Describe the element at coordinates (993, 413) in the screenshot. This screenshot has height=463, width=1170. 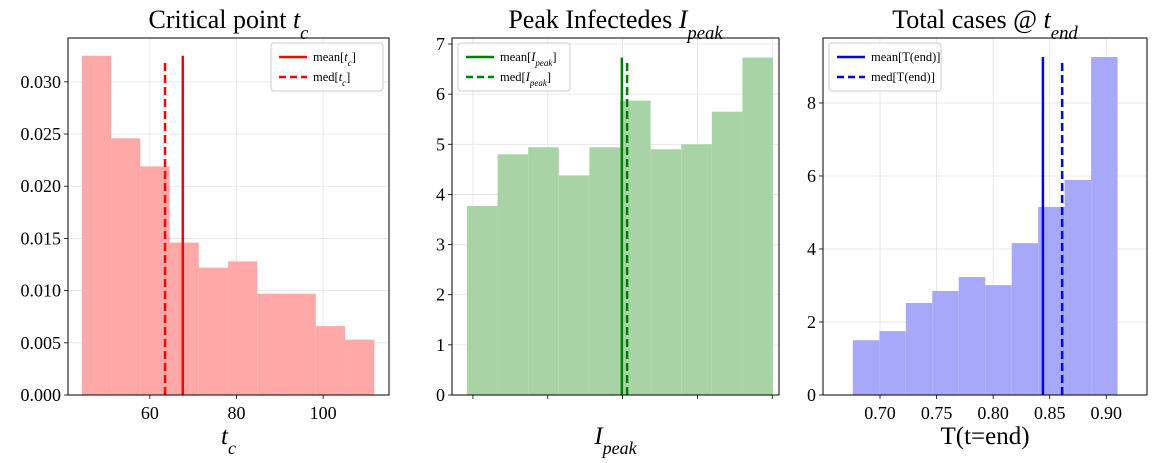
I see `x-tick-label: 0.80` at that location.